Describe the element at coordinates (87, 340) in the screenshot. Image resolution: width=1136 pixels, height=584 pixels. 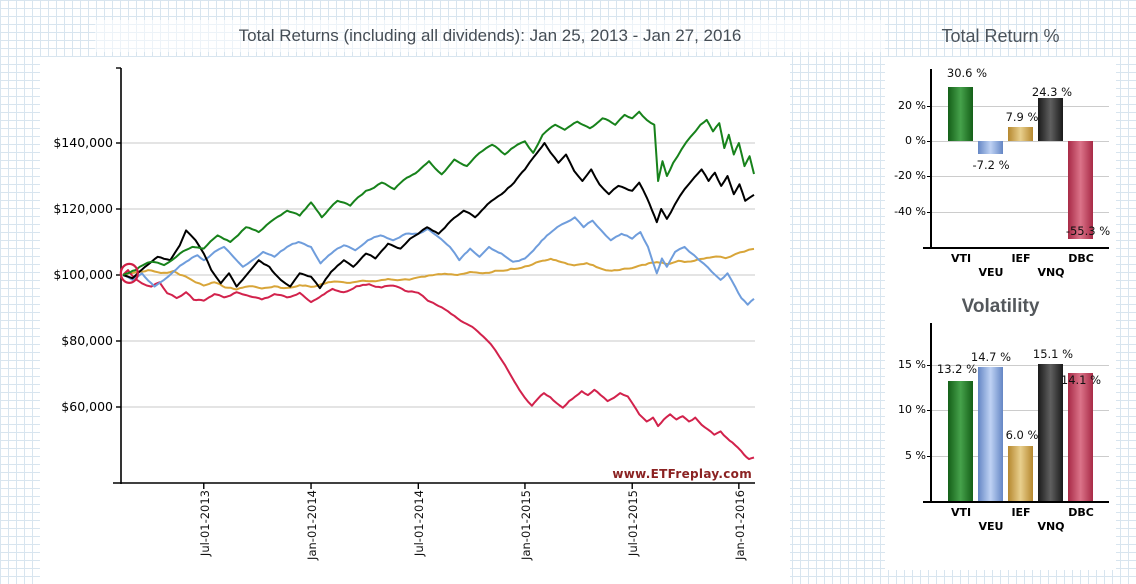
I see `y-axis-tick-label: $80,000` at that location.